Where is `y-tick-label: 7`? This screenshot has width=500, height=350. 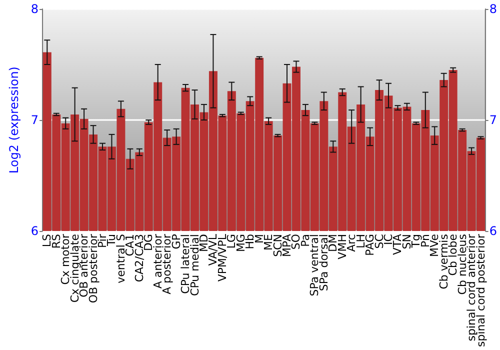
y-tick-label: 7 is located at coordinates (34, 120).